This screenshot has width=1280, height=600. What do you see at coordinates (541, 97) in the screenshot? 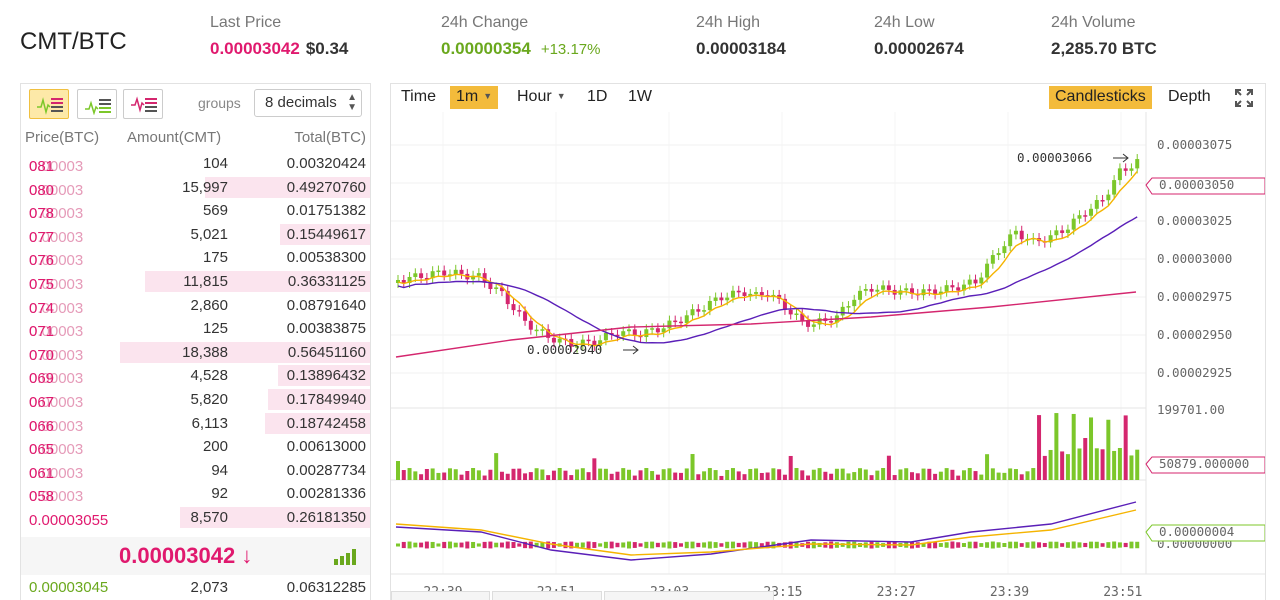
I see `tb-hour: Hour ▼` at bounding box center [541, 97].